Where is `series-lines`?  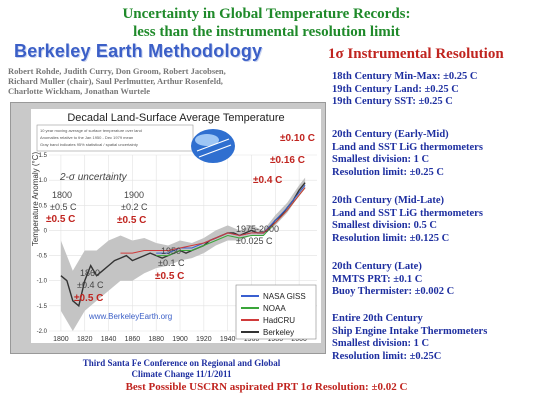
series-lines is located at coordinates (183, 245).